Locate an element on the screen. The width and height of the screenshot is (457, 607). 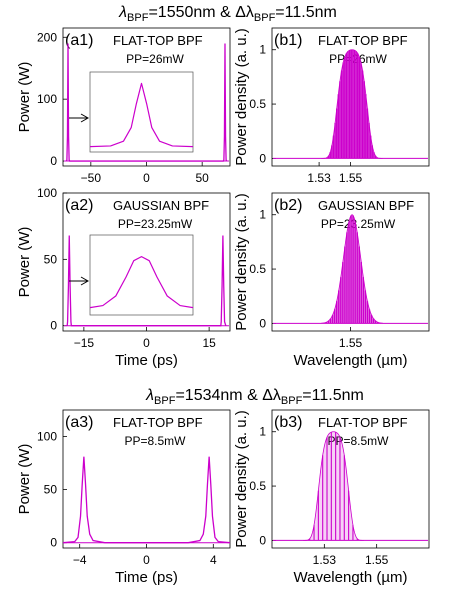
pulse-trace-a3 is located at coordinates (146, 500).